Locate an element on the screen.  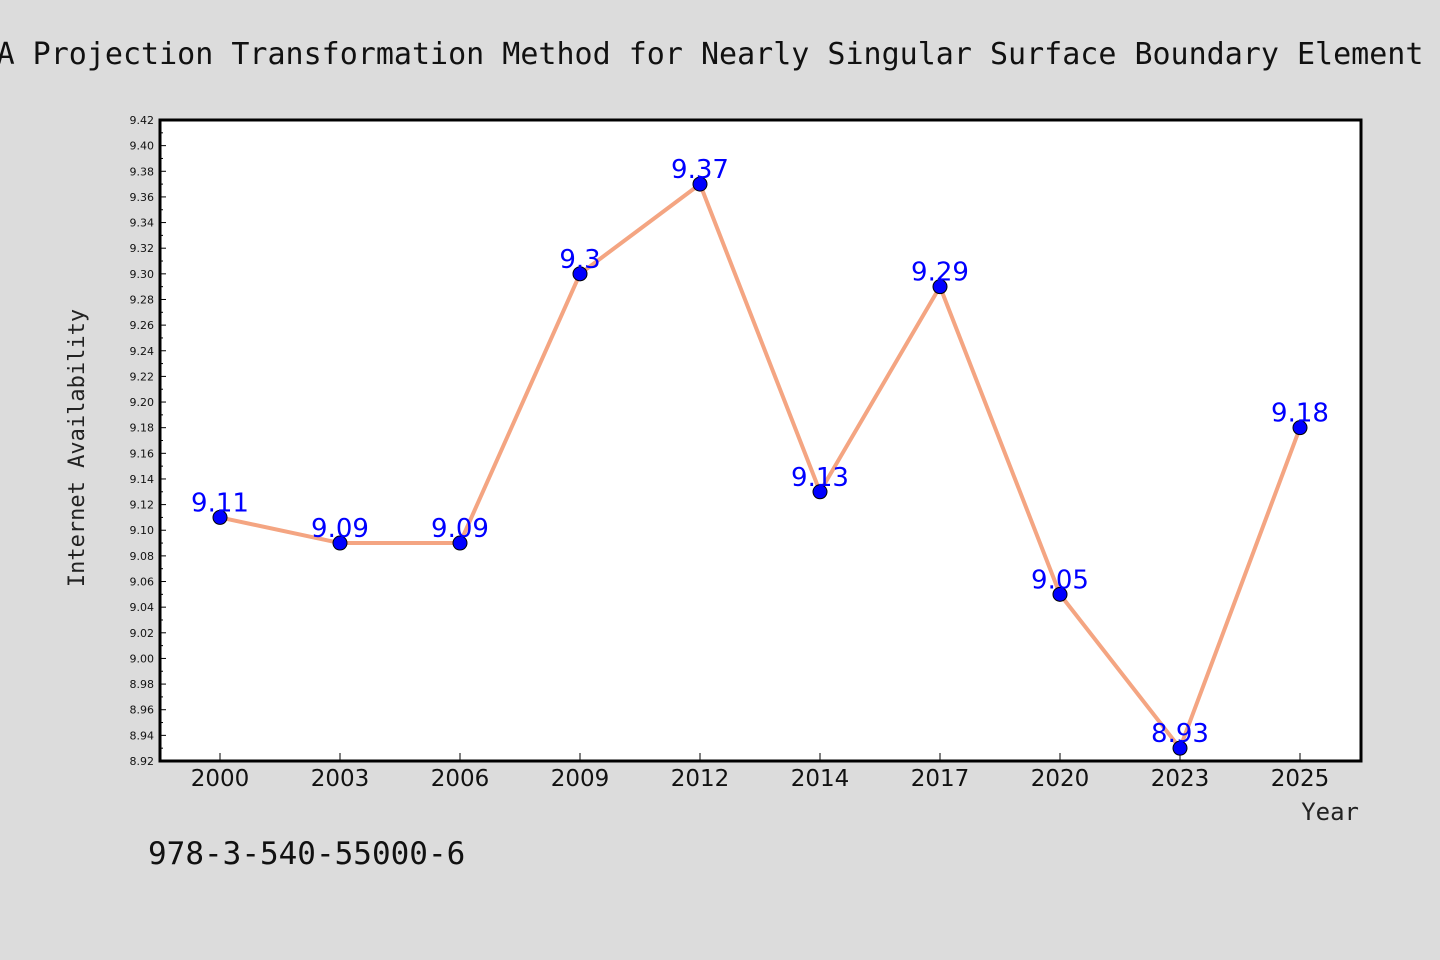
data-label: 9.05 is located at coordinates (1060, 580).